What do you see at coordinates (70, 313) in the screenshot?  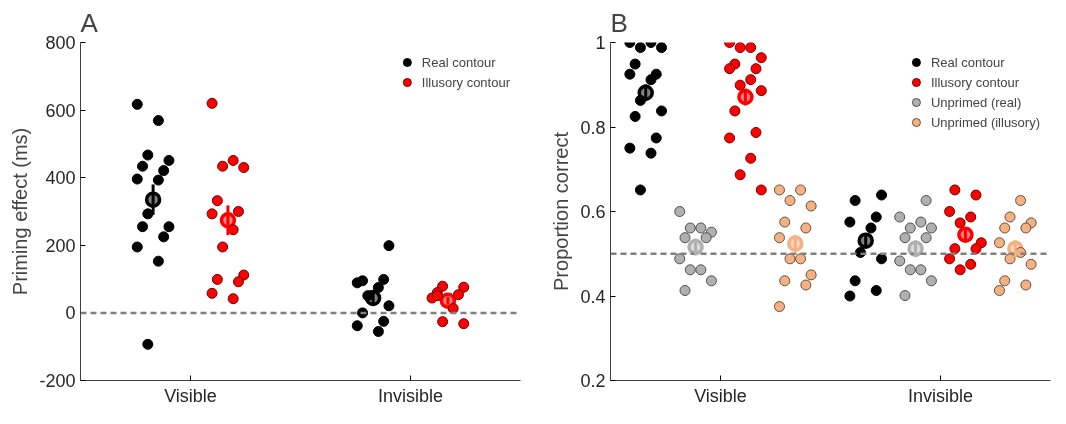 I see `y-tick-label: 0` at bounding box center [70, 313].